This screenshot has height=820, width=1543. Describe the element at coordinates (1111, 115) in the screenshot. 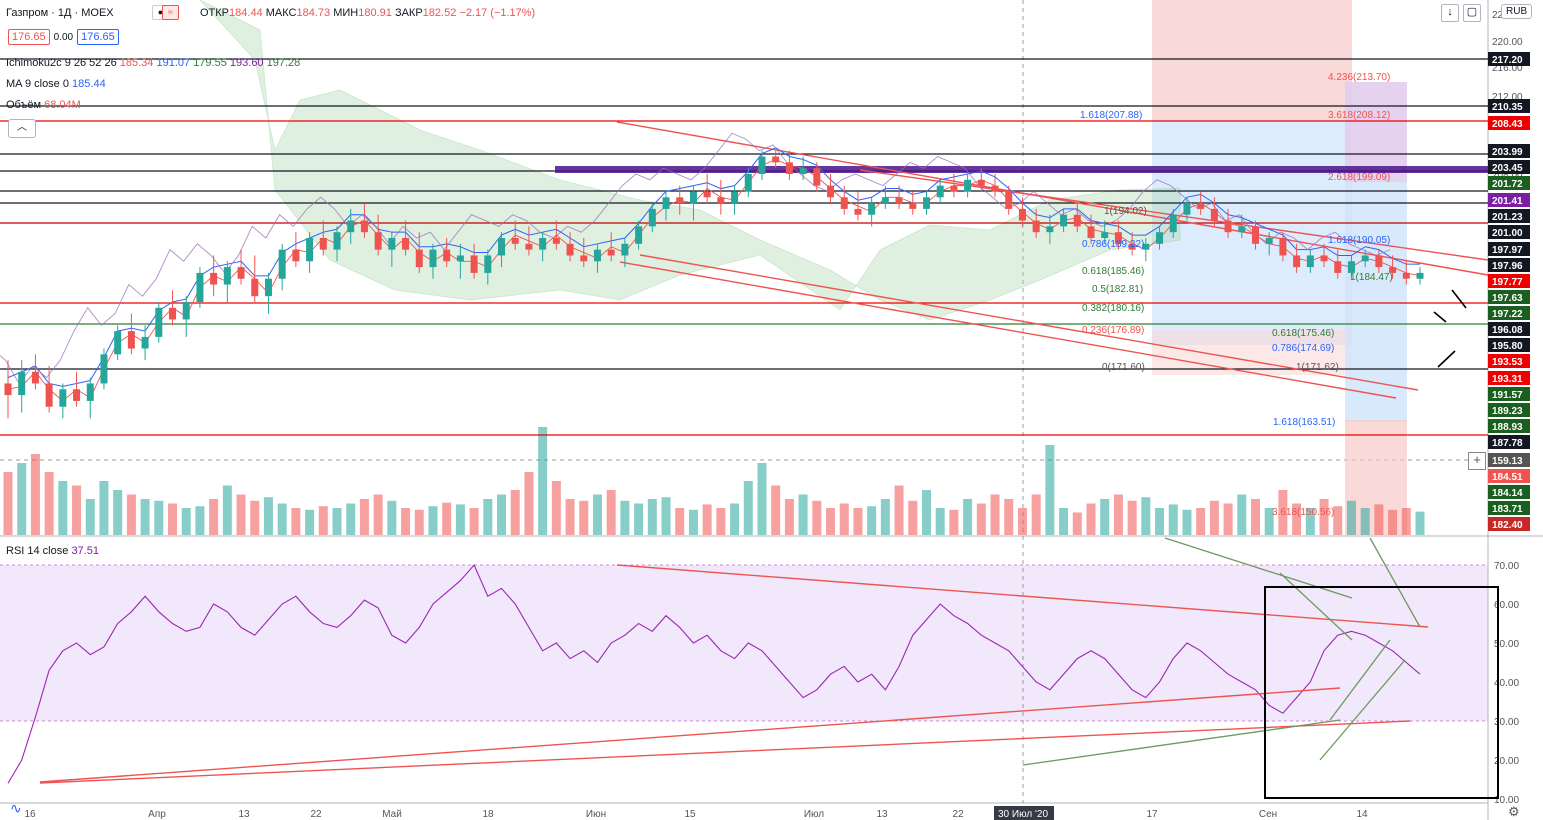

I see `fib-level-label: 1.618(207.88)` at that location.